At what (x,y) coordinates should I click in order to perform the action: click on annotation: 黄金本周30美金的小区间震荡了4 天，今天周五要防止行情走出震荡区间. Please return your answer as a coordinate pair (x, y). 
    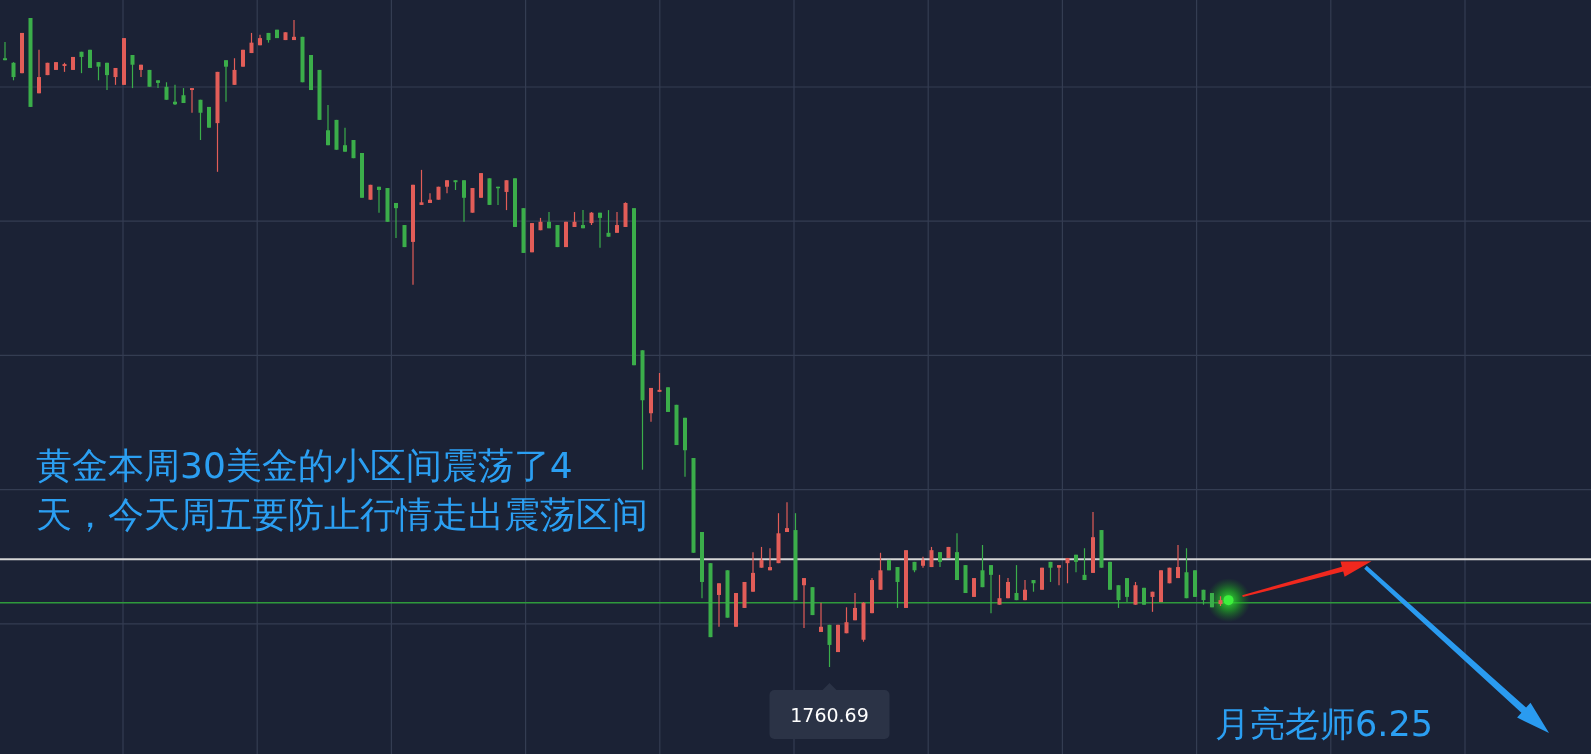
    Looking at the image, I should click on (342, 490).